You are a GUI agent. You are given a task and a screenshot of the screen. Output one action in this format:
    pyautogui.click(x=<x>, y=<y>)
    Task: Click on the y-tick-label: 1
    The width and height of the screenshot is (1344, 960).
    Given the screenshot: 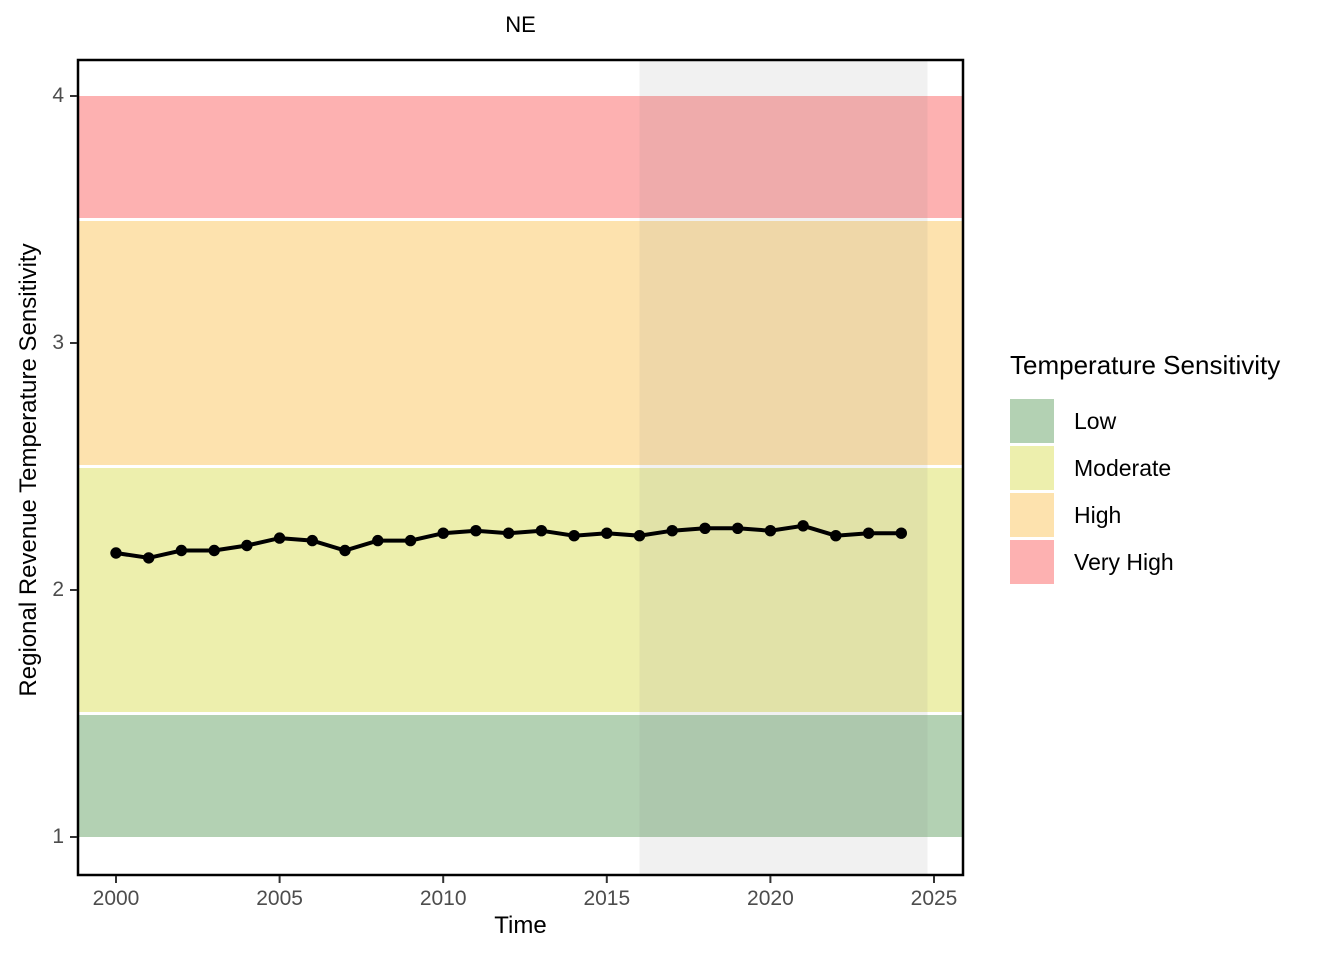 What is the action you would take?
    pyautogui.click(x=58, y=836)
    